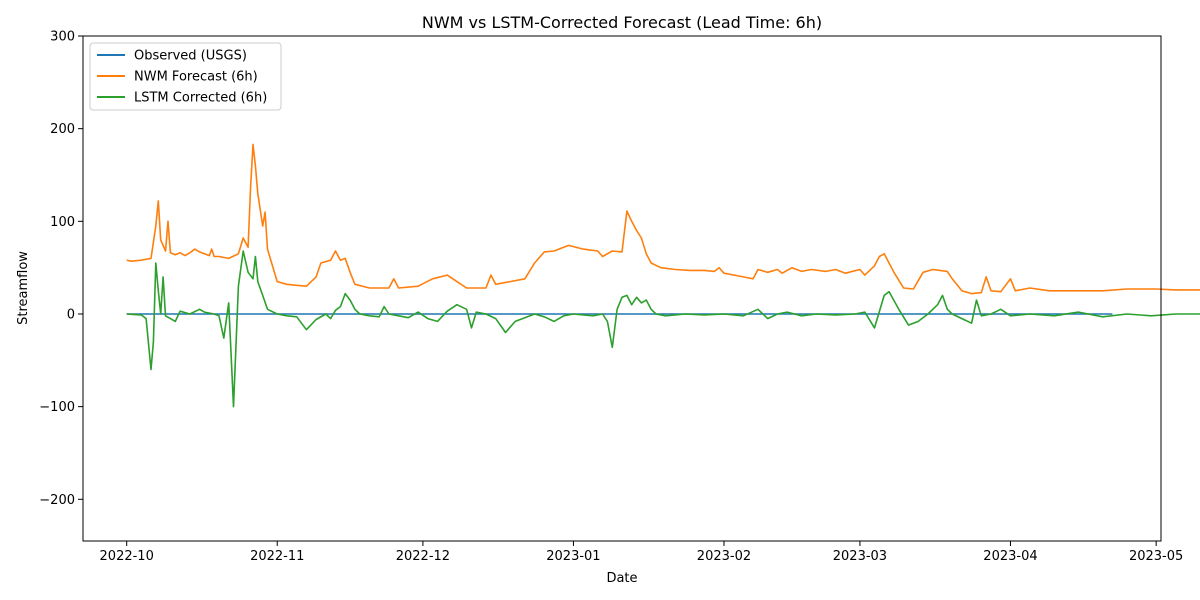  I want to click on x-tick-label: 2023-04, so click(1010, 556).